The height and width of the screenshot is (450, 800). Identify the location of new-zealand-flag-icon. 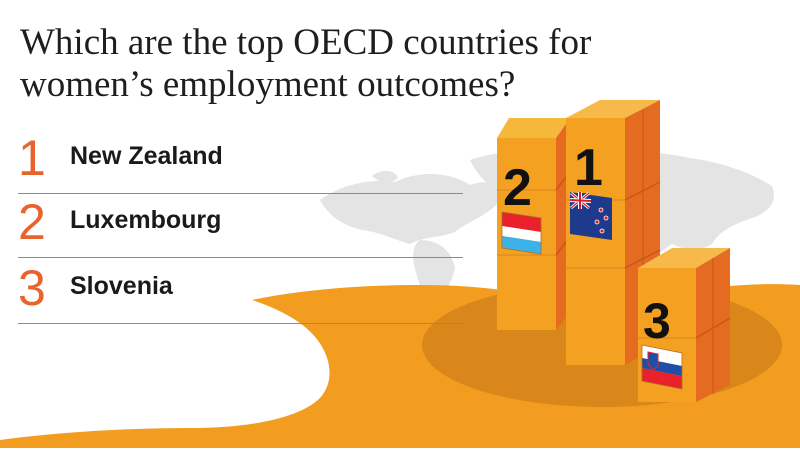
(590, 215).